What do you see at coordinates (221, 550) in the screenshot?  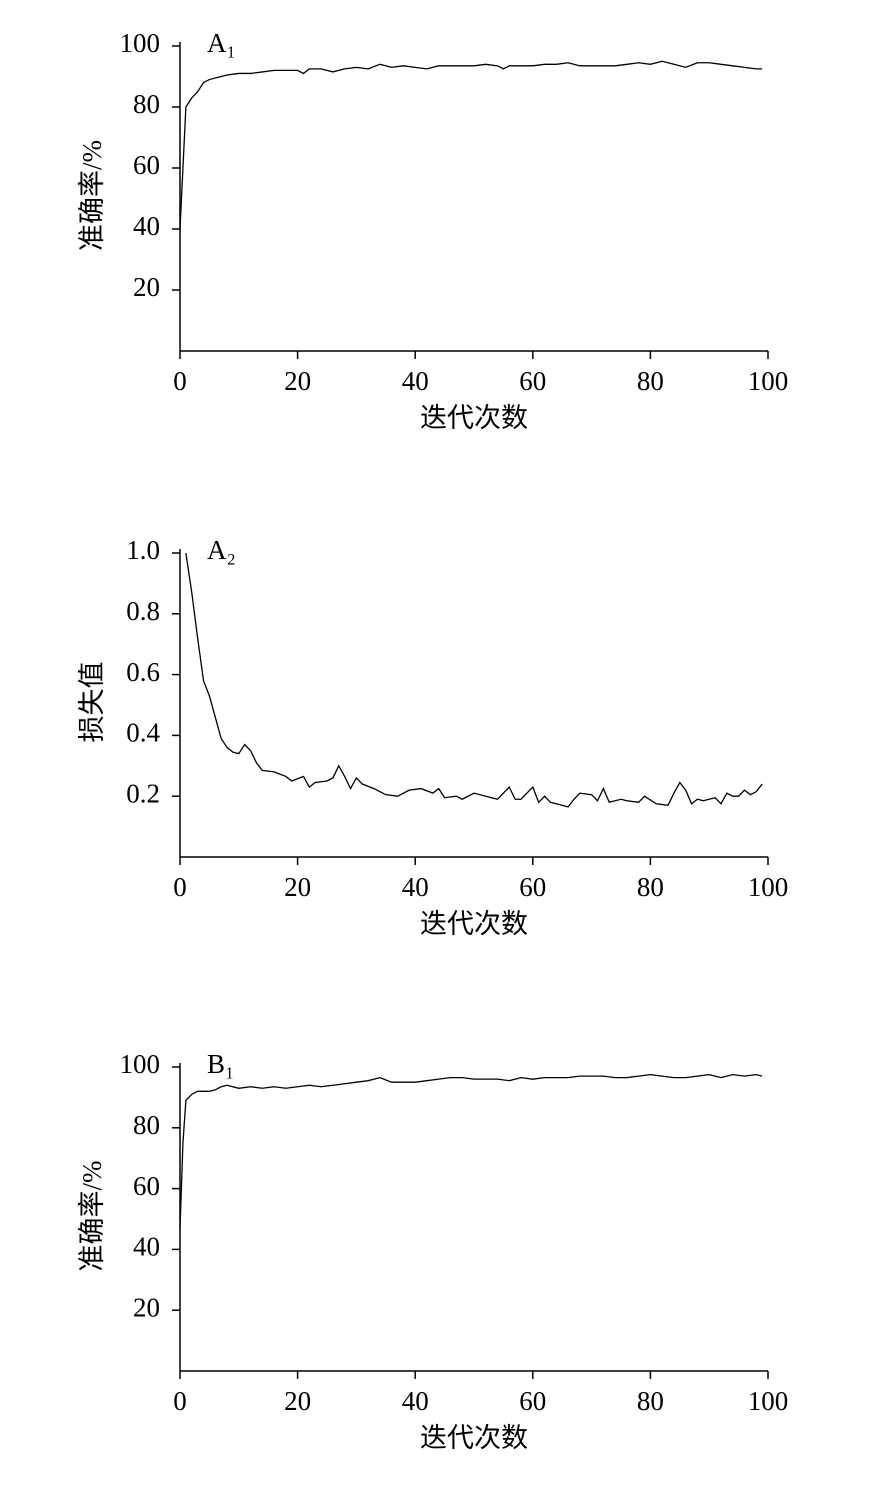 I see `panel-label: A₂` at bounding box center [221, 550].